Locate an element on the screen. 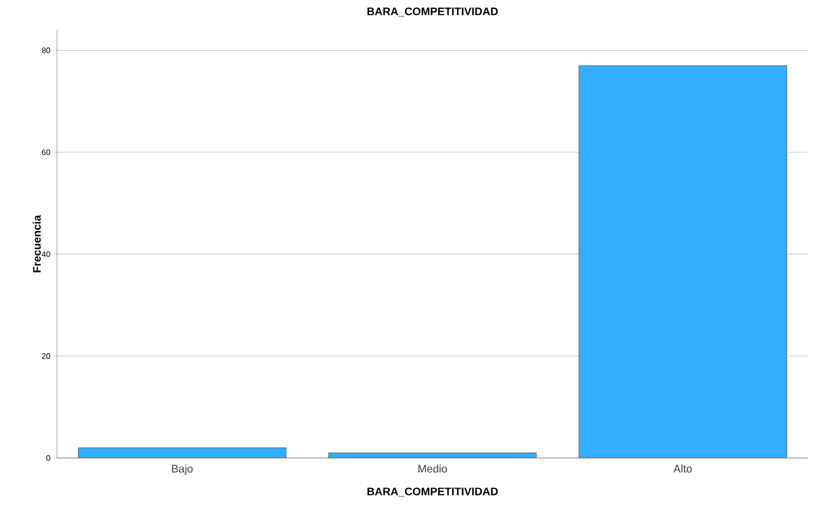 This screenshot has height=521, width=820. y-axis-title: Frecuencia is located at coordinates (36, 243).